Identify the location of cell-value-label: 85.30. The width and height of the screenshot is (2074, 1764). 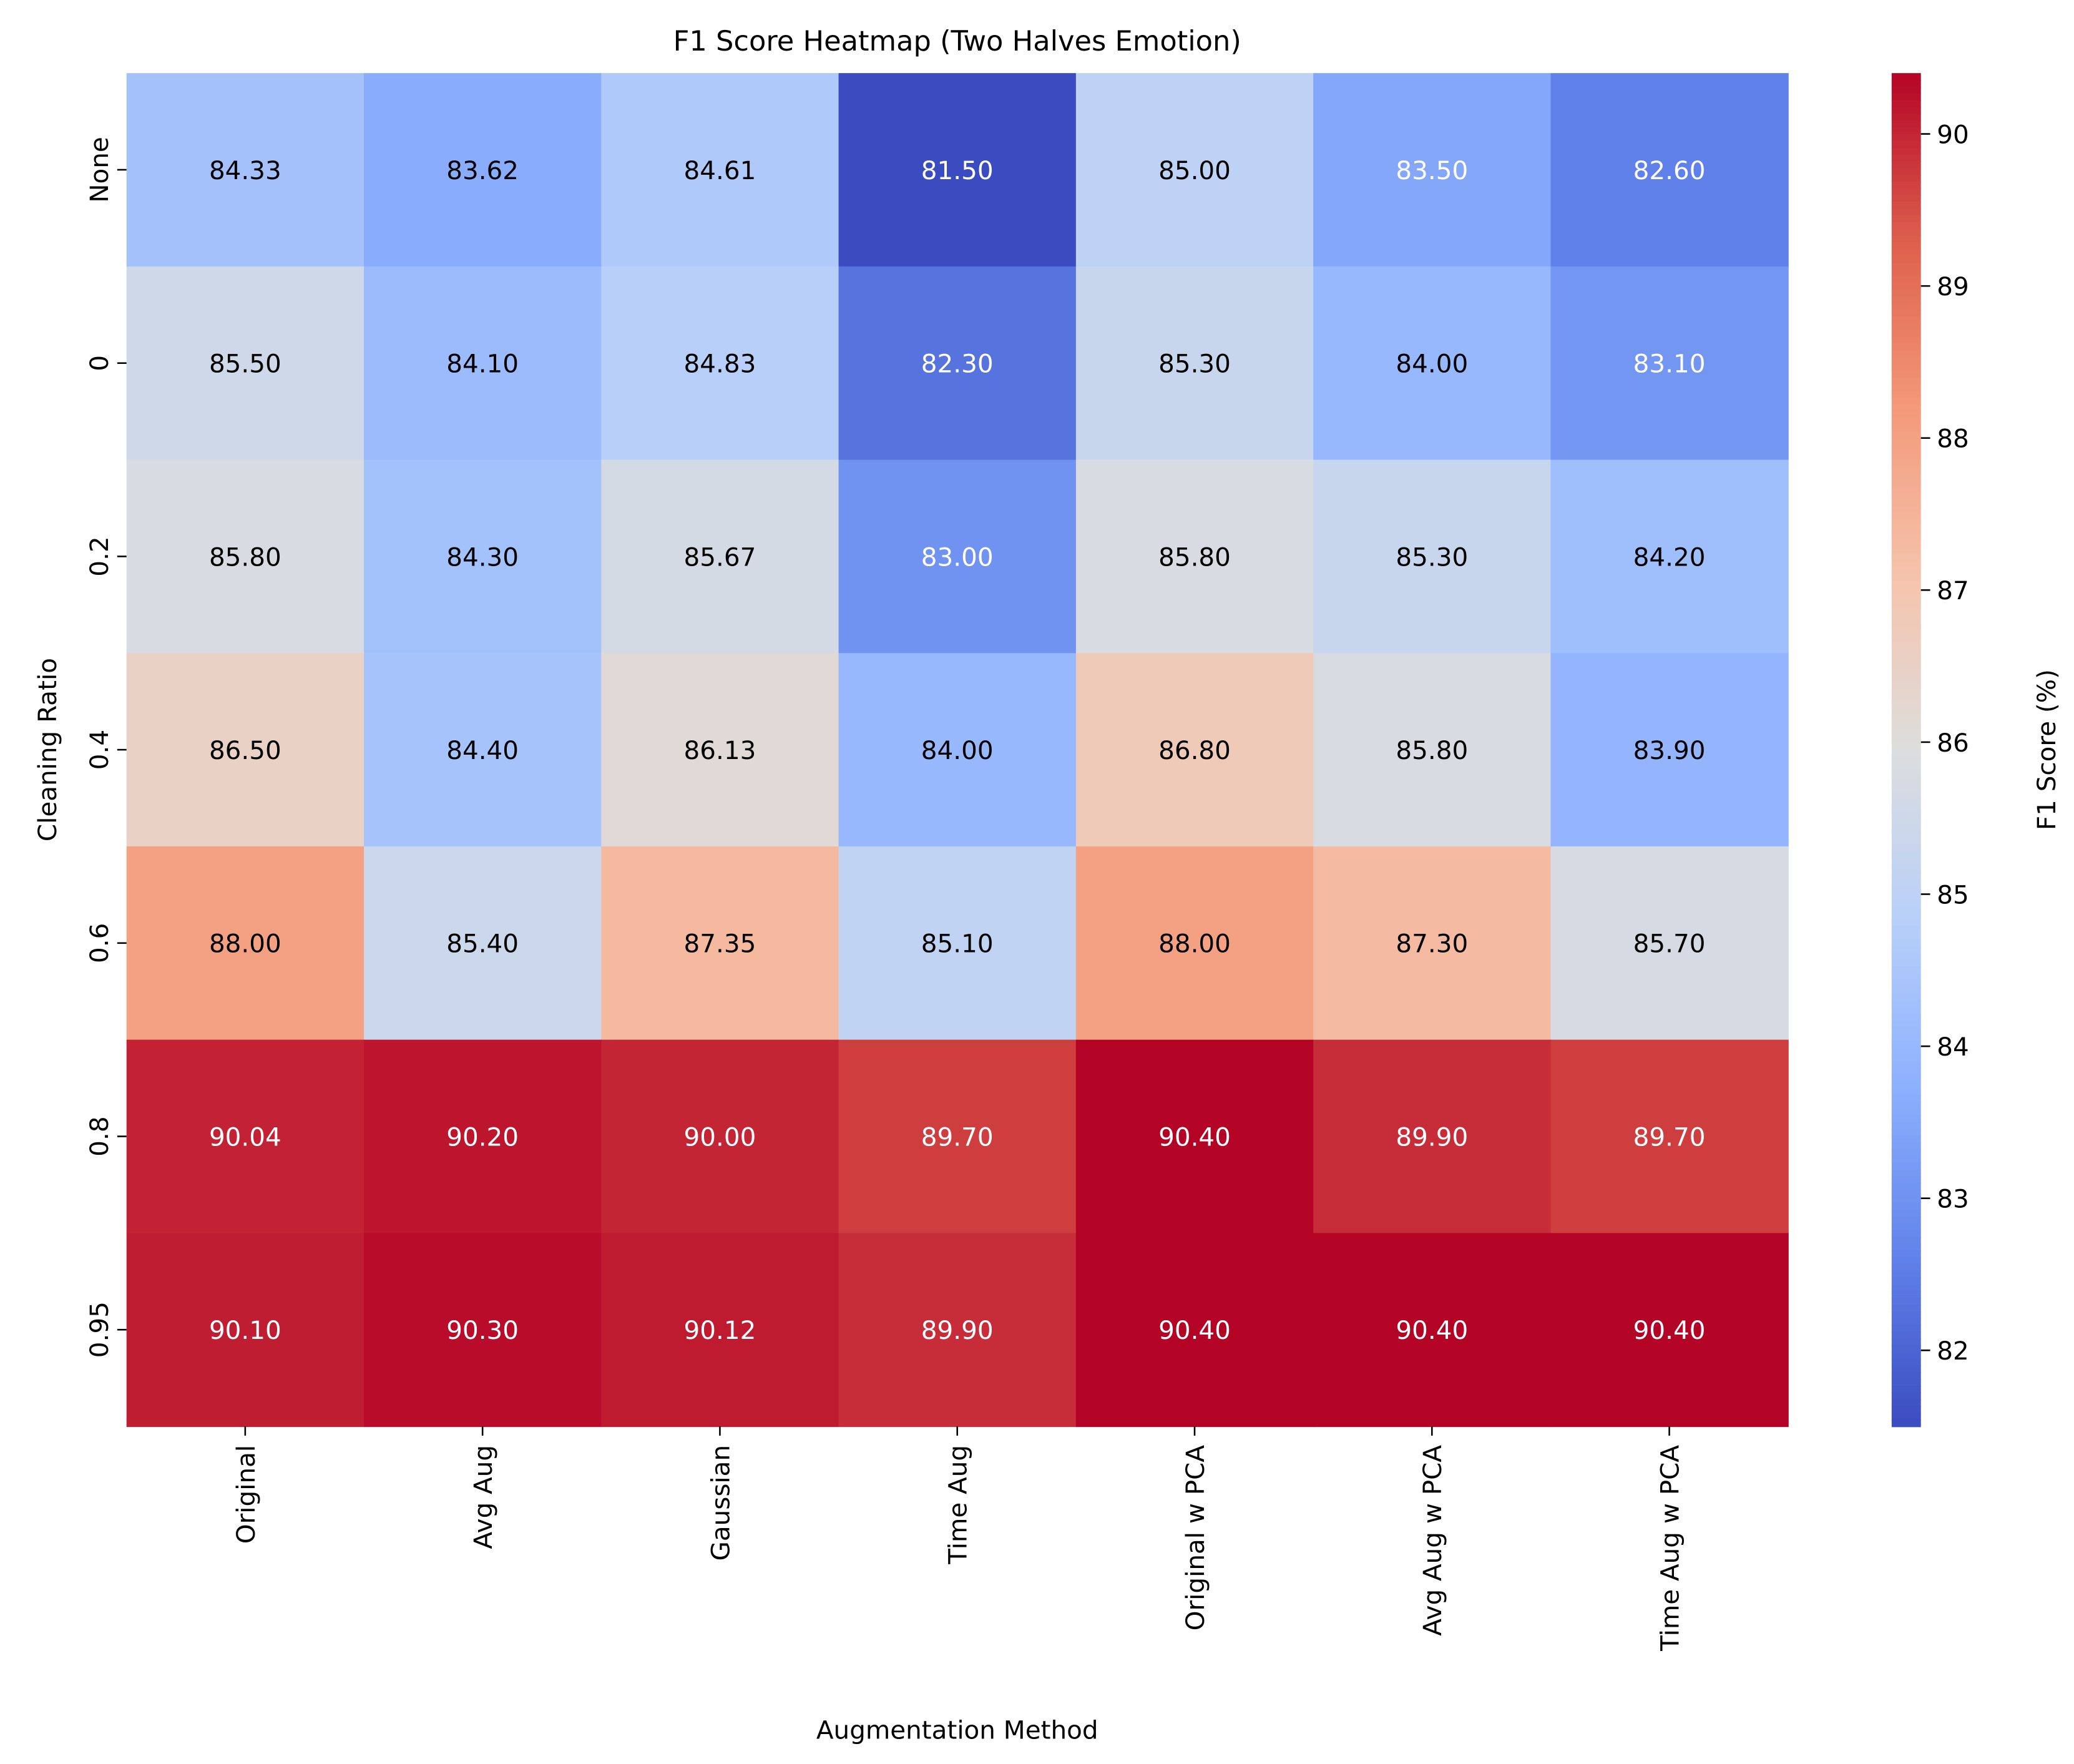
(1432, 557).